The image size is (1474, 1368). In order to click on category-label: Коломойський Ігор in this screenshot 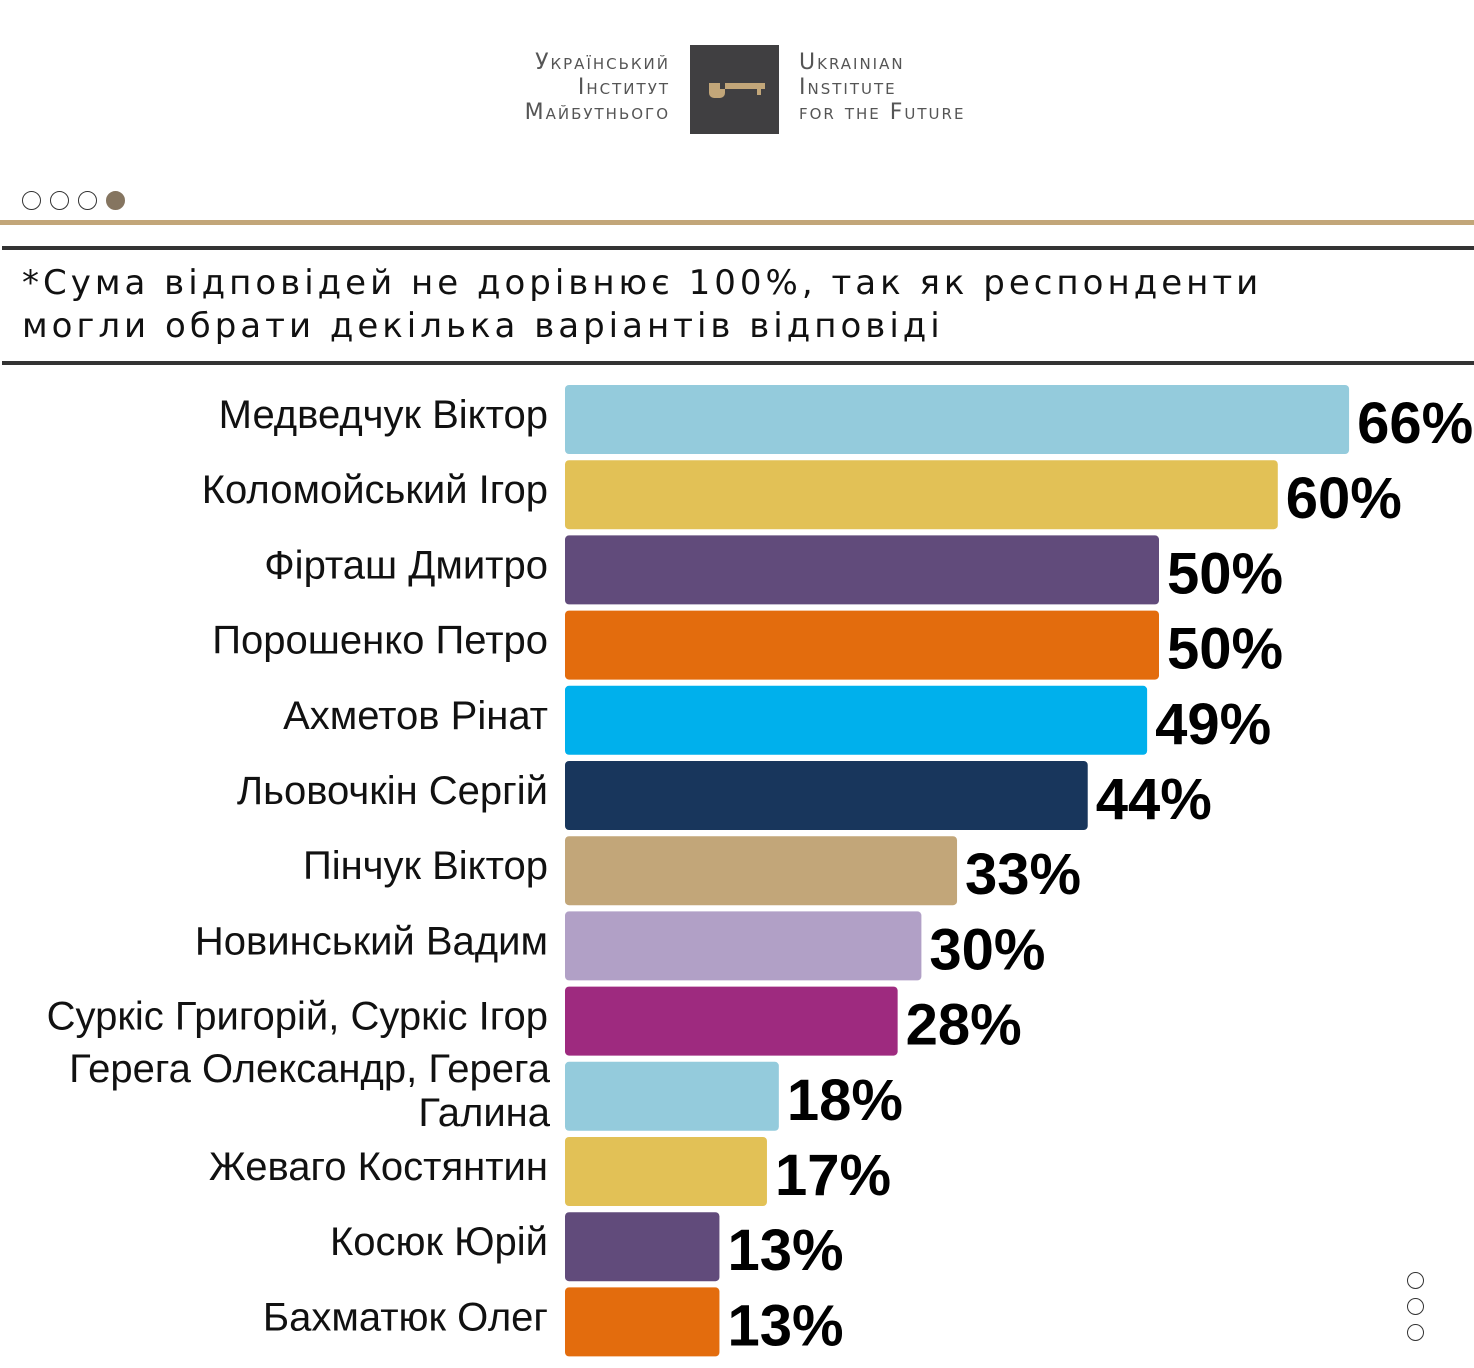, I will do `click(375, 490)`.